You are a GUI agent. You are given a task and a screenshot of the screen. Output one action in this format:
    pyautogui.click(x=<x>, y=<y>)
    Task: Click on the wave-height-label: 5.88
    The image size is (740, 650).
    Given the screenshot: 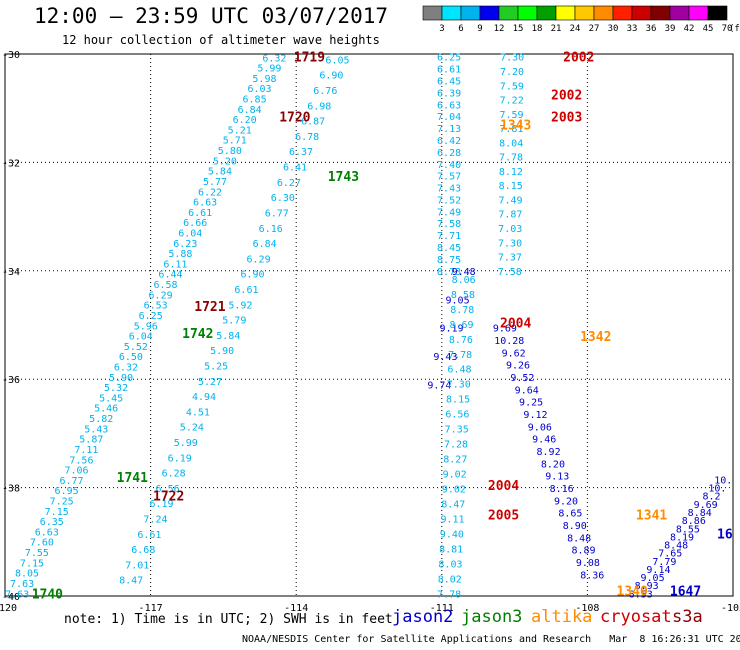 What is the action you would take?
    pyautogui.click(x=180, y=254)
    